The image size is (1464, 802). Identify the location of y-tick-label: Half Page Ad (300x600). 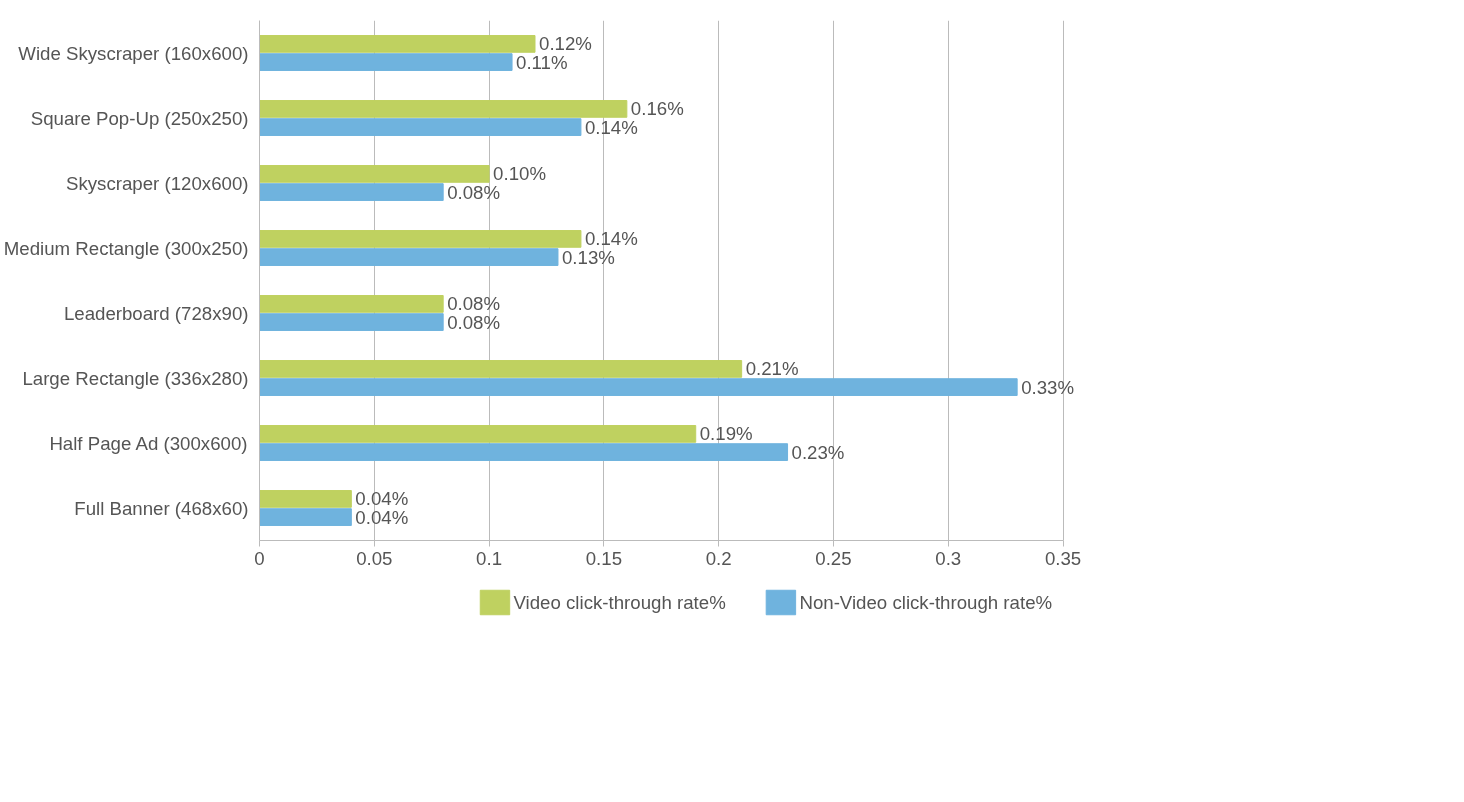
(148, 443).